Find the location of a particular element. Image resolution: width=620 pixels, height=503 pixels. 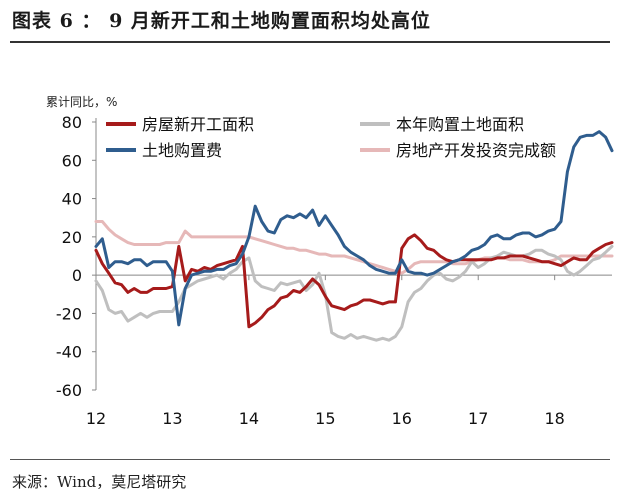

x-tick-label: 12 is located at coordinates (96, 418).